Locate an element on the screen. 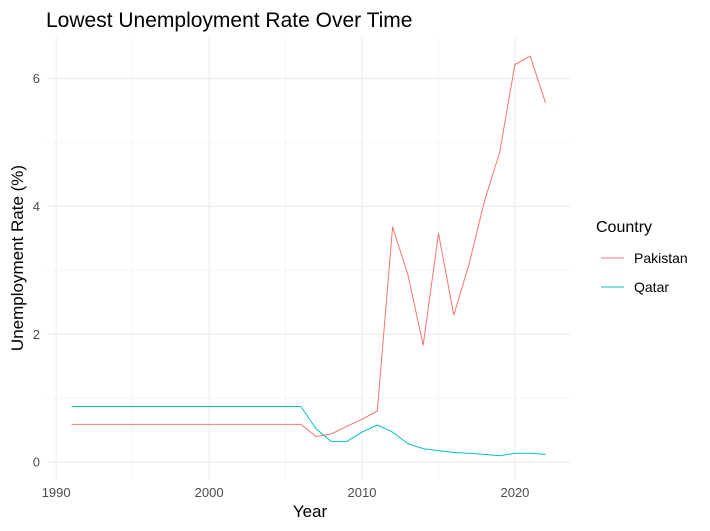 The height and width of the screenshot is (531, 710). x-axis-ticks: 1990 2000 2010 2020 is located at coordinates (286, 492).